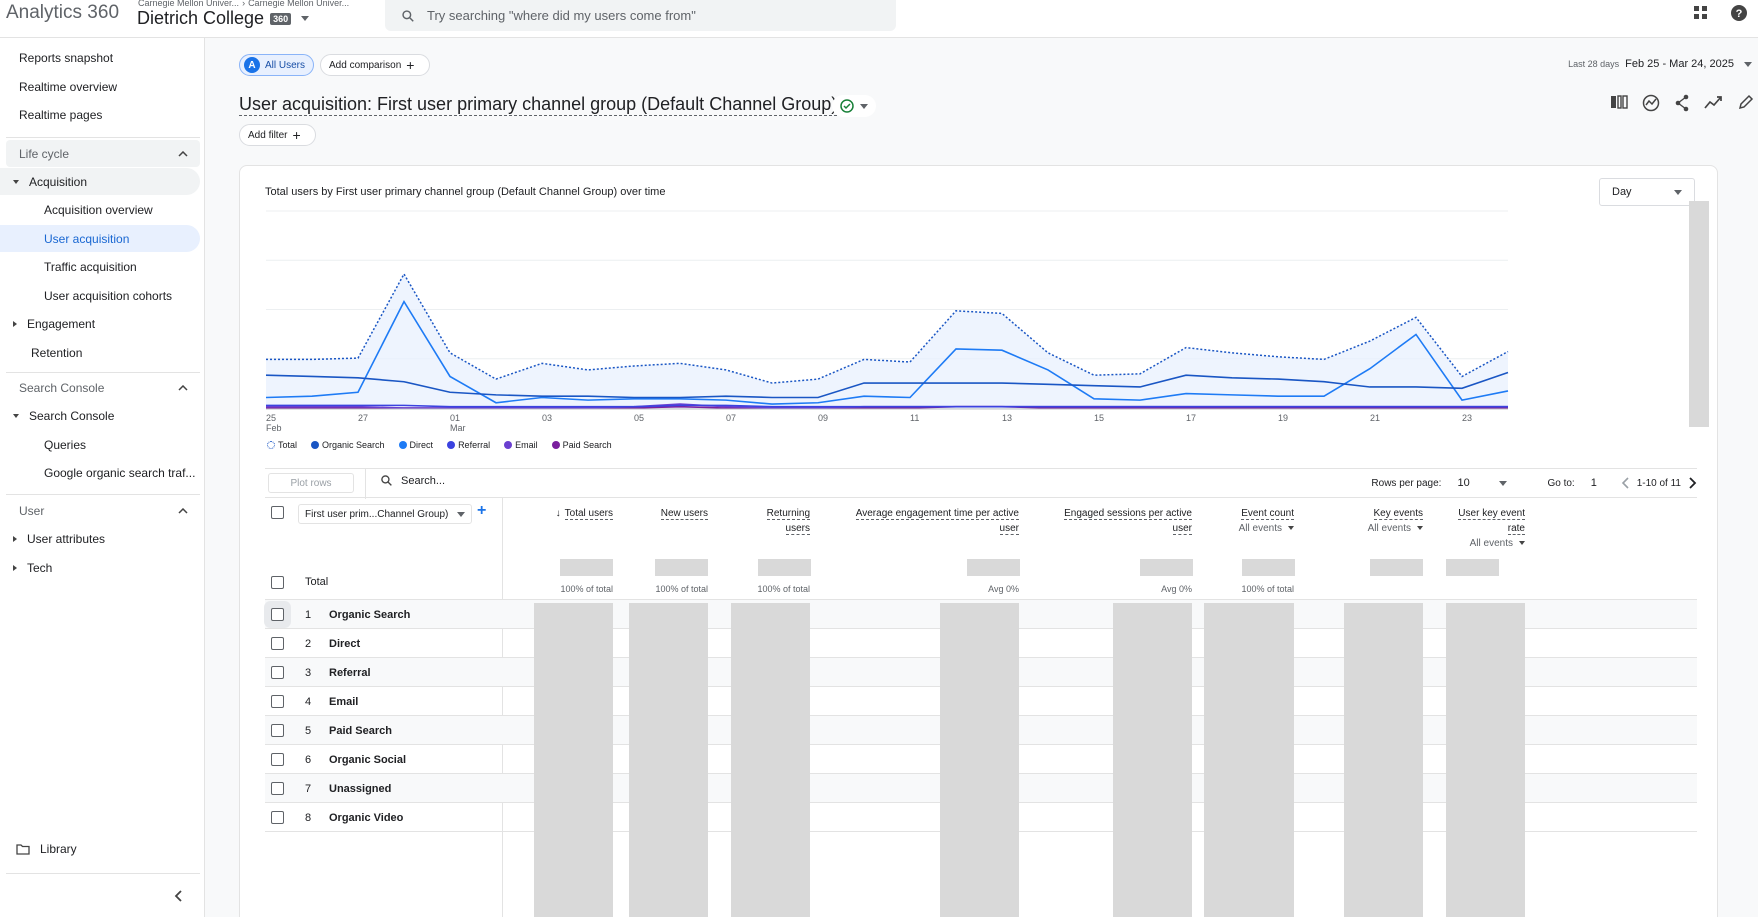 Image resolution: width=1758 pixels, height=917 pixels. What do you see at coordinates (350, 673) in the screenshot?
I see `row-channel-label: Referral` at bounding box center [350, 673].